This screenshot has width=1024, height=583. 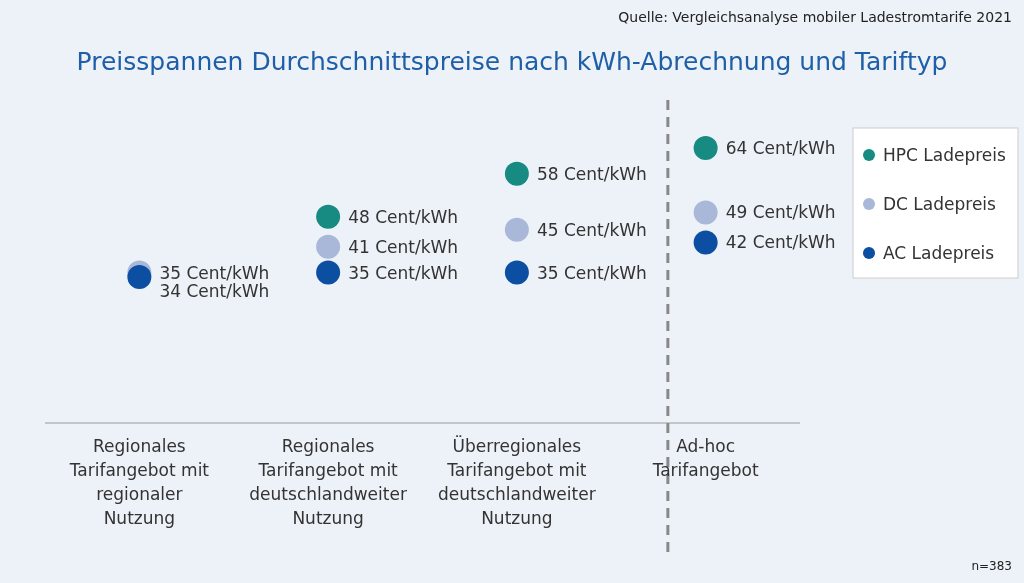 I want to click on data-label: 48 Cent/kWh, so click(x=403, y=216).